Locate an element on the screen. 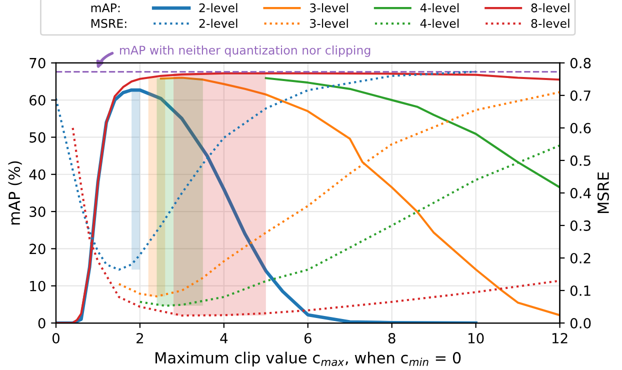 The height and width of the screenshot is (370, 622). x-tick-label: 6 is located at coordinates (308, 338).